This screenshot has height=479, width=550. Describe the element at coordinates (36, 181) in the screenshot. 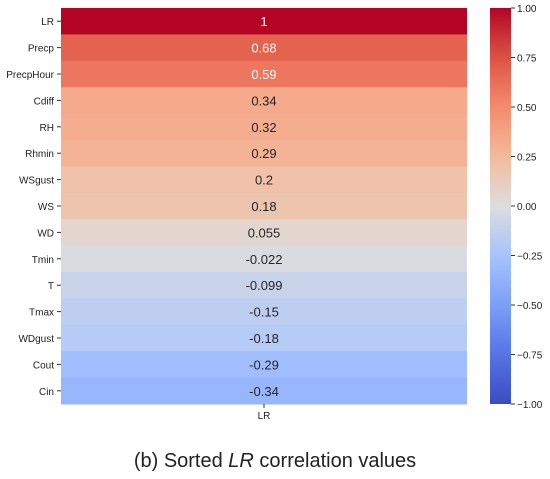

I see `row-label: WSgust` at that location.